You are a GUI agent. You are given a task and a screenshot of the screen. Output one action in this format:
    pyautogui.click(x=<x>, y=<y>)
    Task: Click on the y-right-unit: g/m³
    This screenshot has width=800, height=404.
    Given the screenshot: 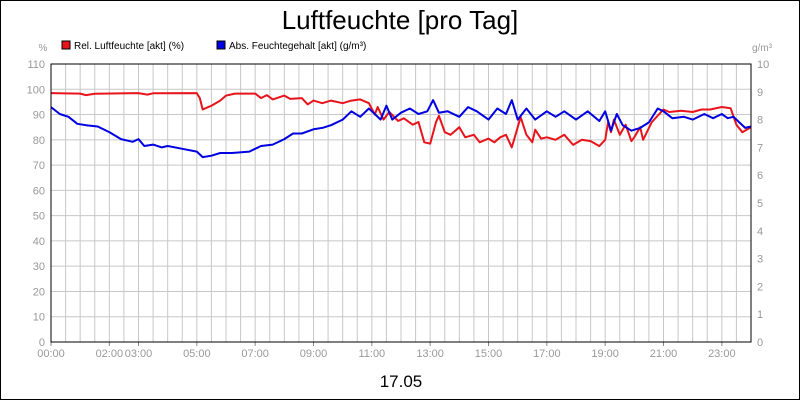 What is the action you would take?
    pyautogui.click(x=762, y=48)
    